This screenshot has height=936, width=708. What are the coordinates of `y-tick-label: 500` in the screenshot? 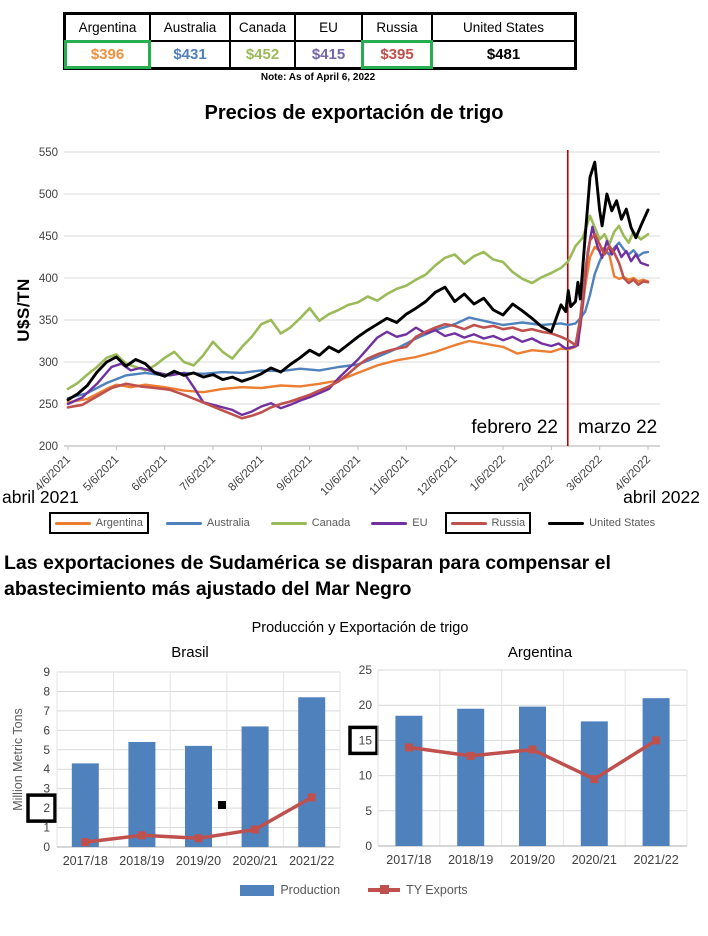 It's located at (48, 195).